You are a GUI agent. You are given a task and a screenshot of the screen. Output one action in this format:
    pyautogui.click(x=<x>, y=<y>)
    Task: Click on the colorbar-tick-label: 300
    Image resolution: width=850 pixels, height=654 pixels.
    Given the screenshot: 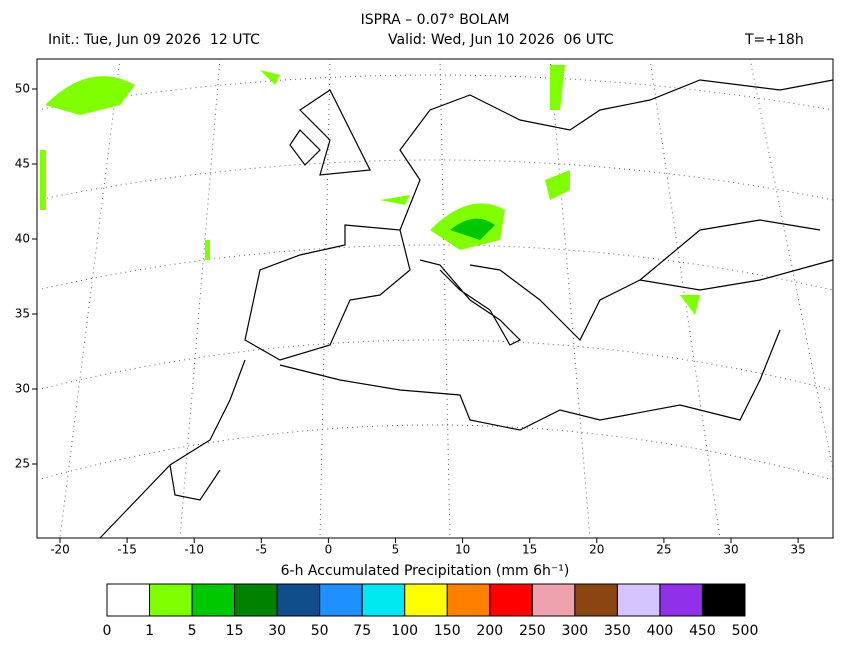 What is the action you would take?
    pyautogui.click(x=574, y=631)
    